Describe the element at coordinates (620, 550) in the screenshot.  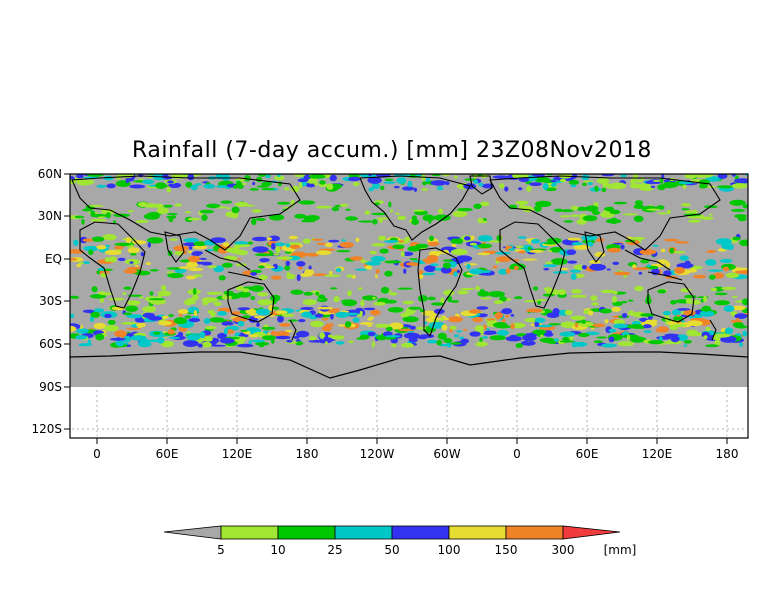
I see `colorbar-unit: [mm]` at that location.